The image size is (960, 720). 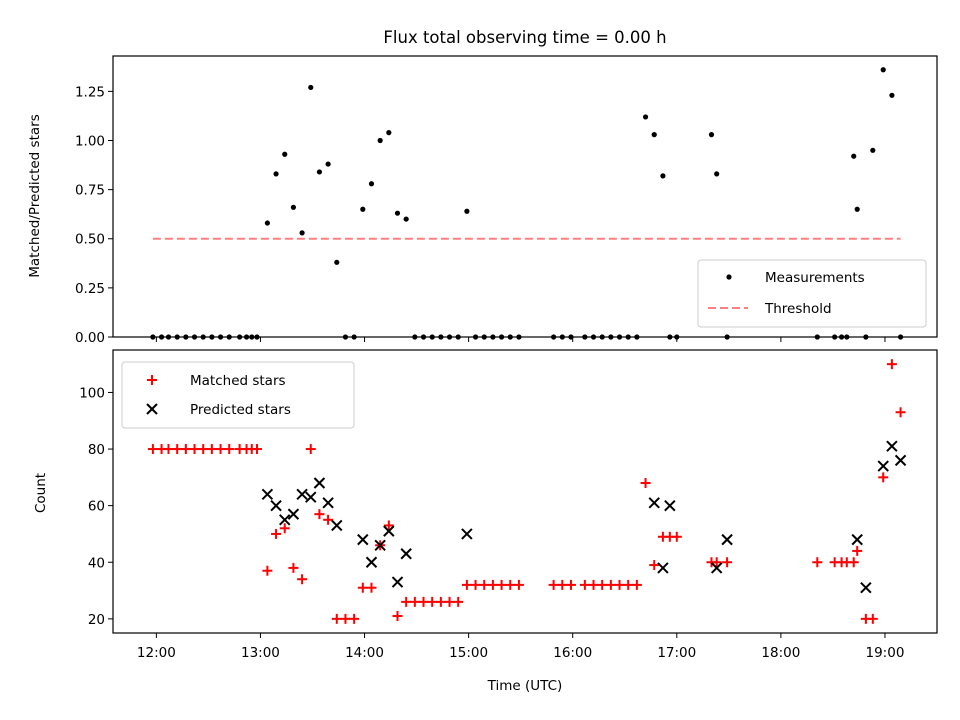 What do you see at coordinates (90, 191) in the screenshot?
I see `ratio-y-tick-label: 0.75` at bounding box center [90, 191].